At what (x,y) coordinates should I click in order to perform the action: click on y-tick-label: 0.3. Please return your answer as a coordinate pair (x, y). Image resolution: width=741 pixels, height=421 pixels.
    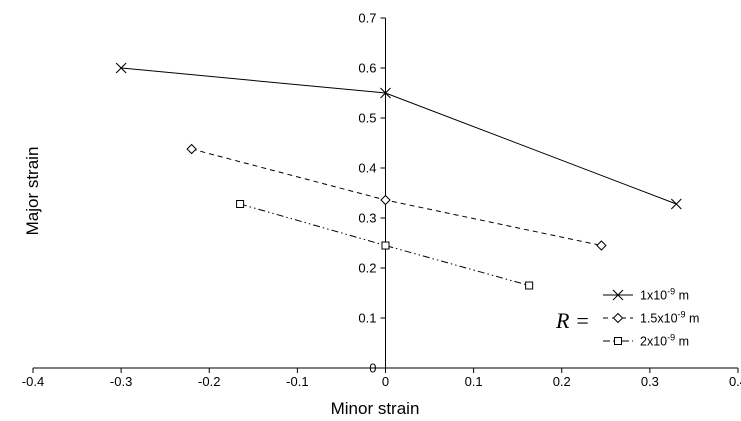
    Looking at the image, I should click on (367, 218).